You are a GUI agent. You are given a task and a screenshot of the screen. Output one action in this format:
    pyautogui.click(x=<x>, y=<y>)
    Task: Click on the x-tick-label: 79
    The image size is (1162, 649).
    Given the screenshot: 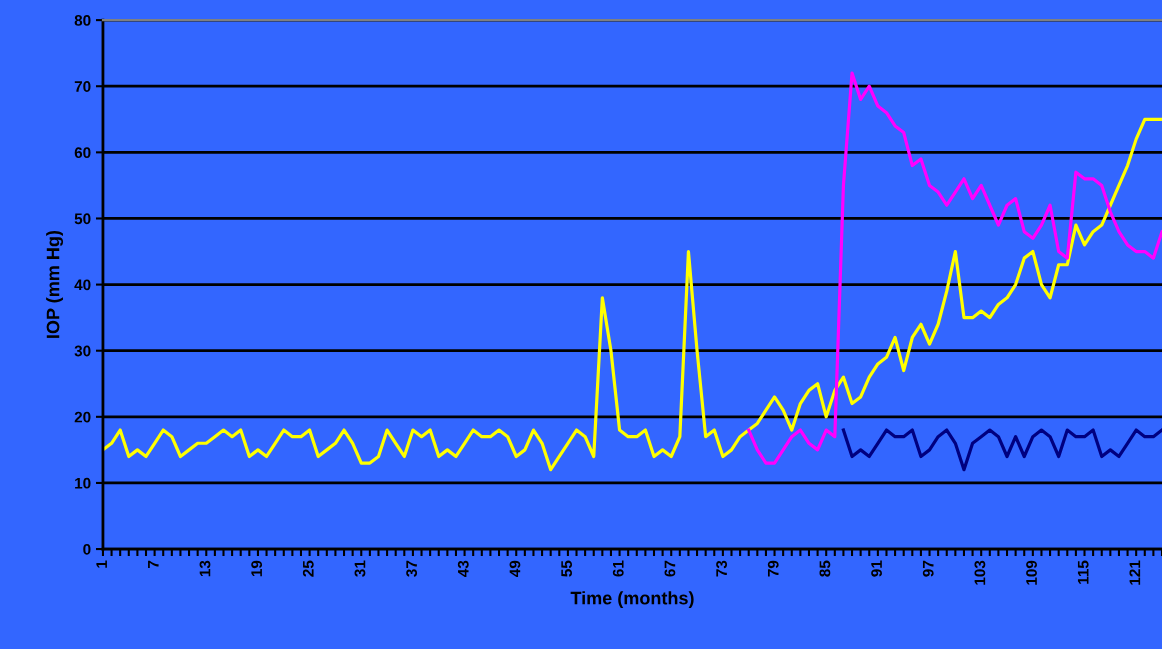 What is the action you would take?
    pyautogui.click(x=773, y=568)
    